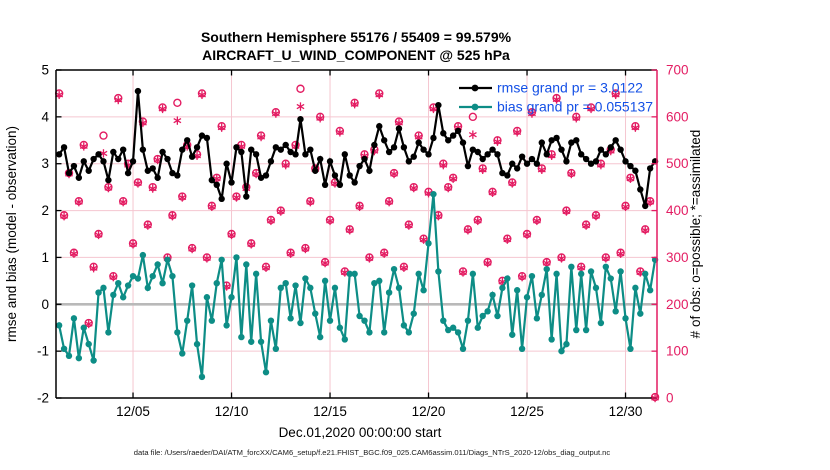 Image resolution: width=830 pixels, height=470 pixels. Describe the element at coordinates (177, 103) in the screenshot. I see `possible-obs-marker` at that location.